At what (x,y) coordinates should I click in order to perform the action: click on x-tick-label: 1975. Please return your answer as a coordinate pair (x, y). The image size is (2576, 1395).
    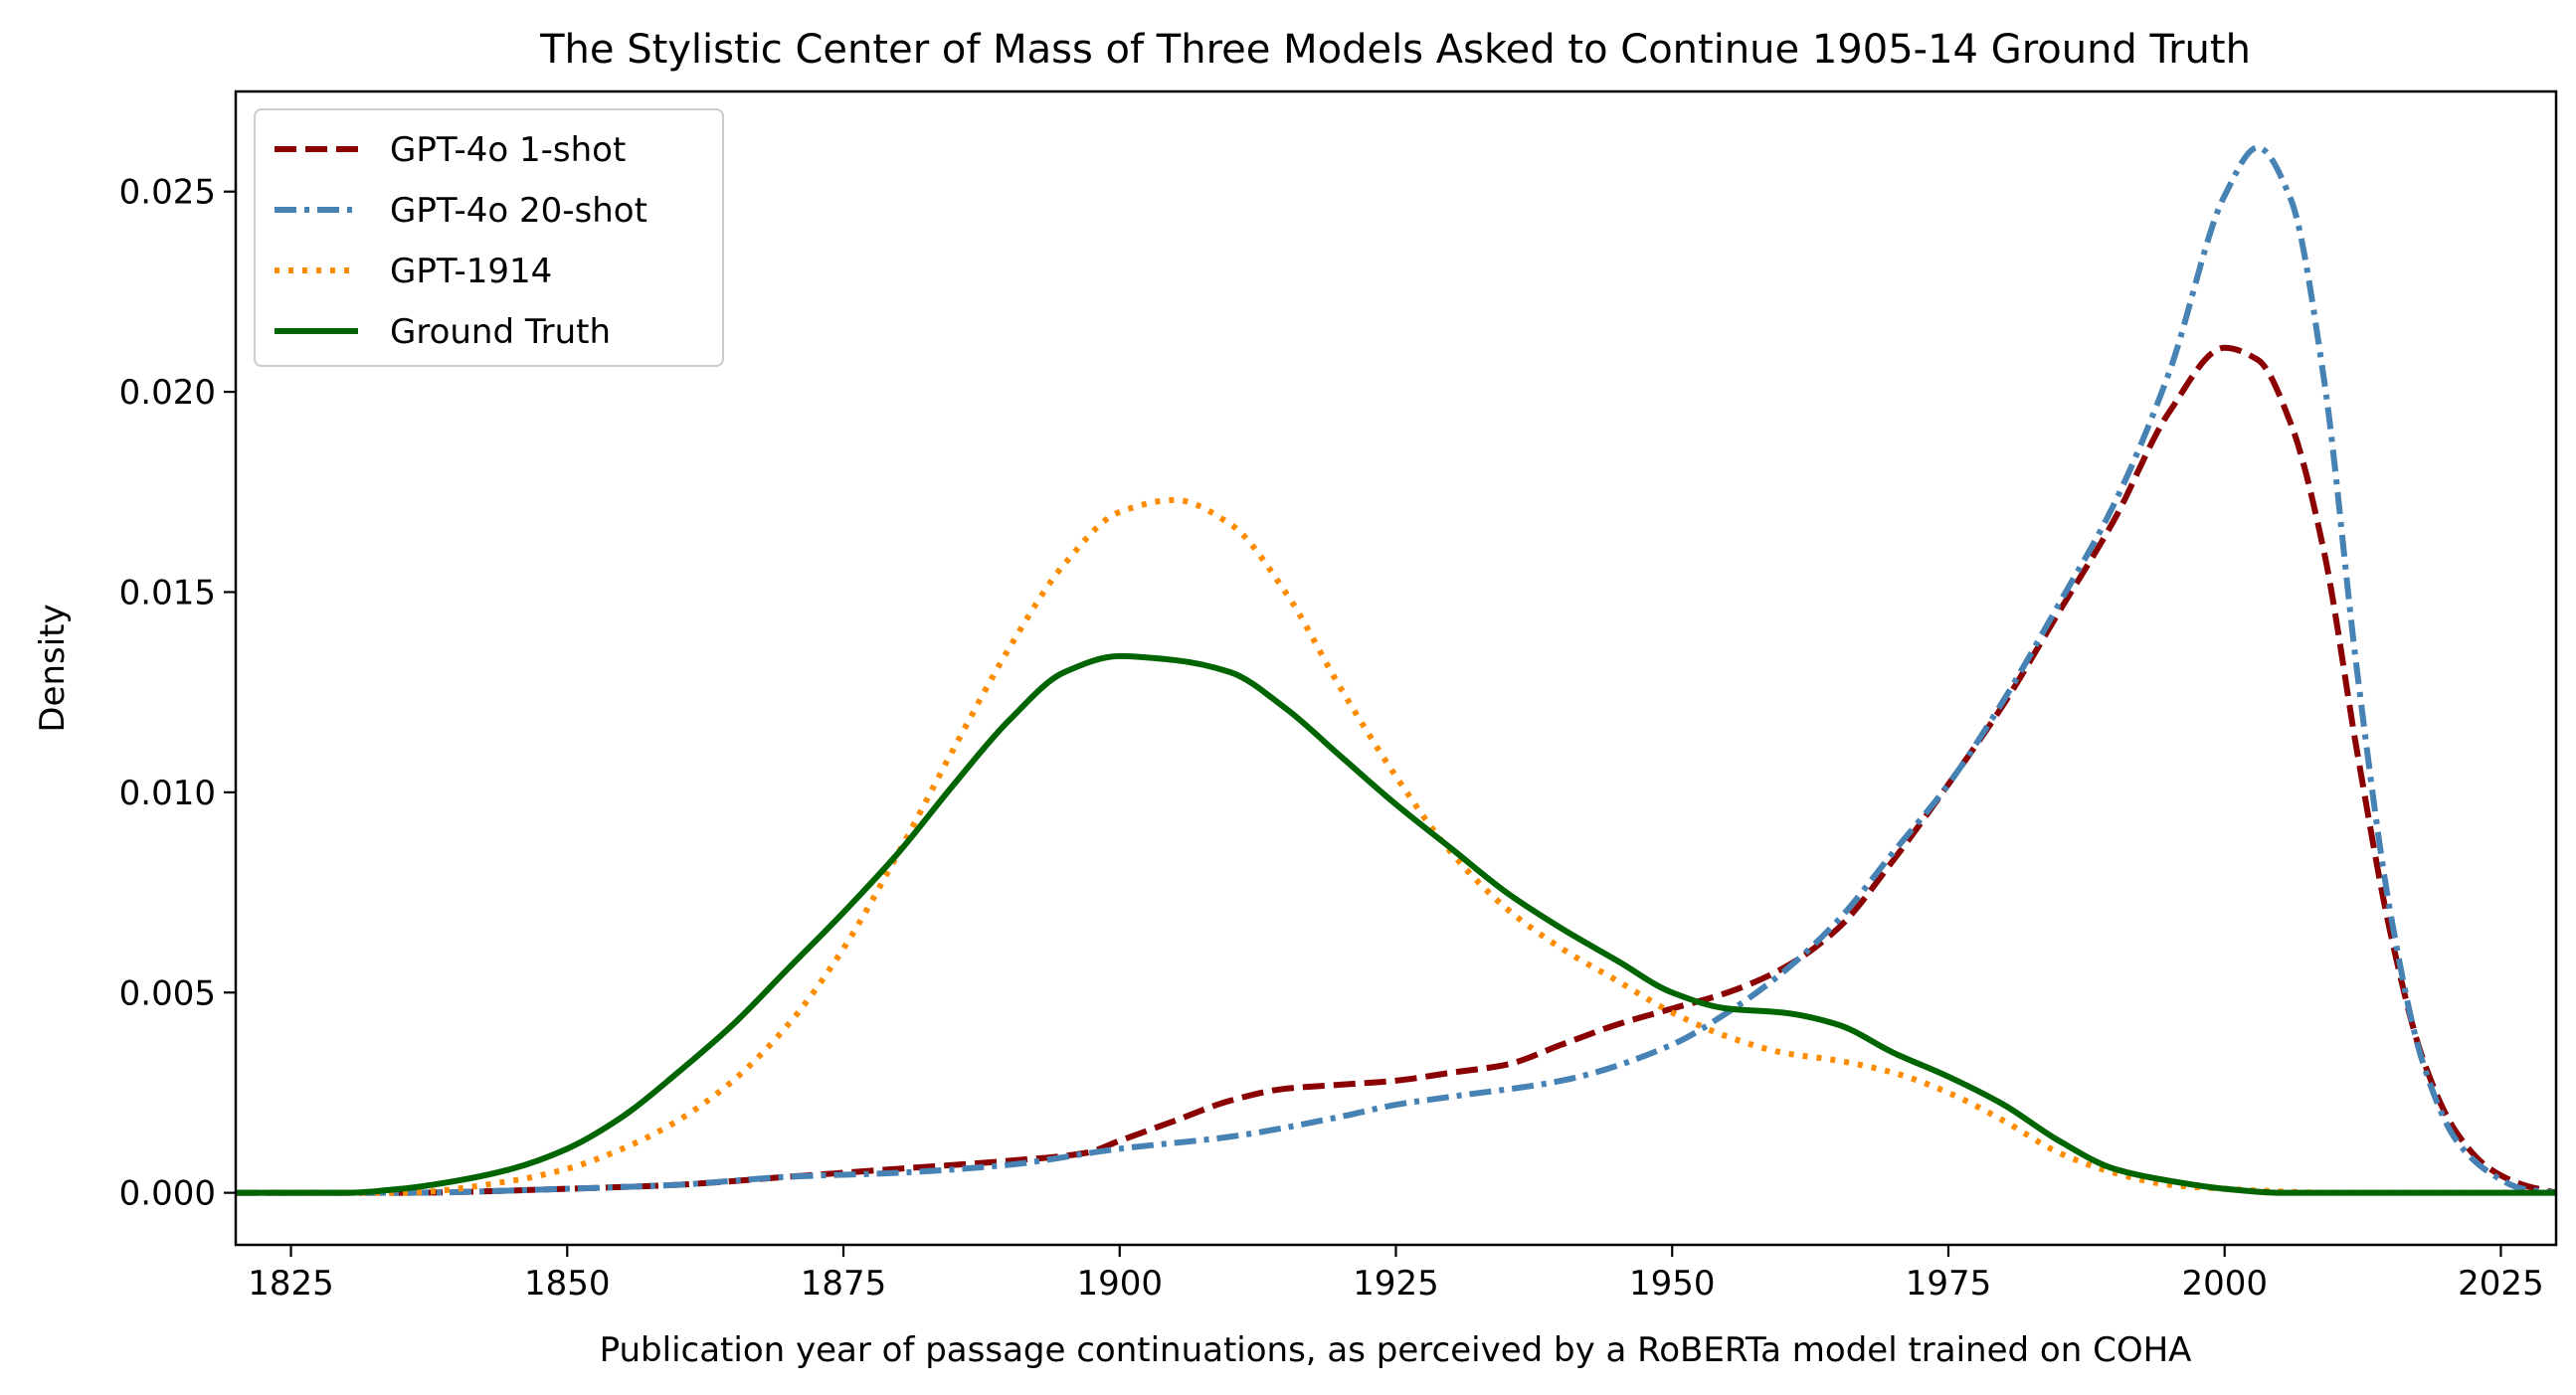
    Looking at the image, I should click on (1949, 1284).